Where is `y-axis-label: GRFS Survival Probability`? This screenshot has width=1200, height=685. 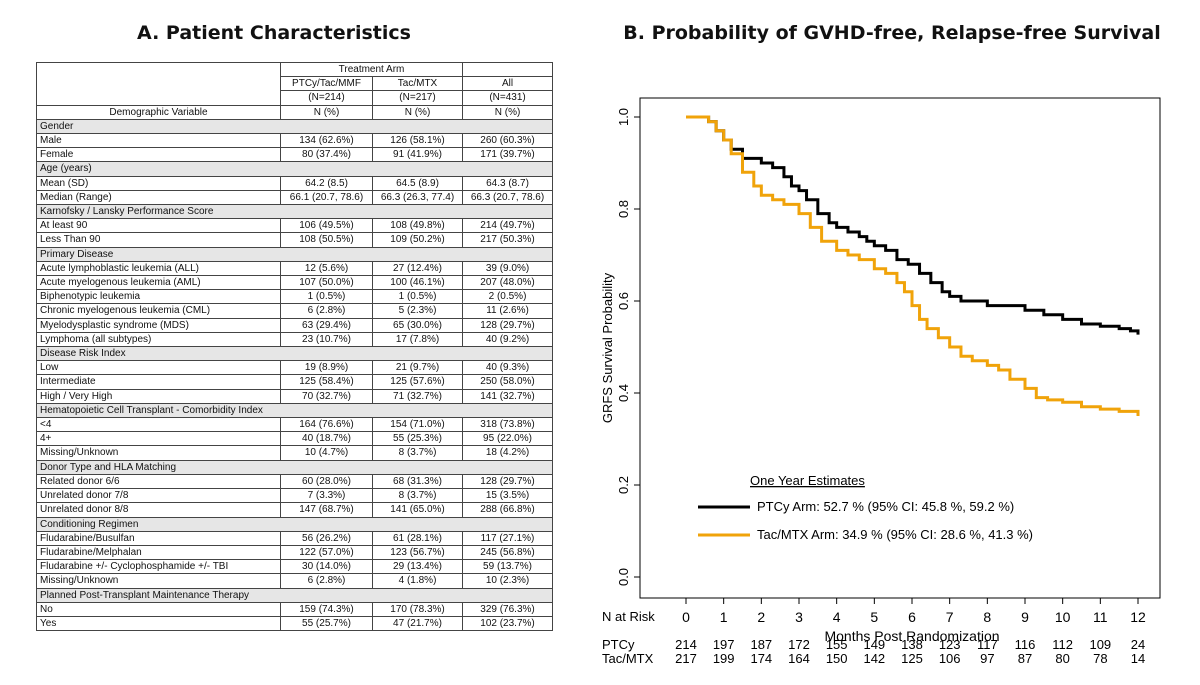
y-axis-label: GRFS Survival Probability is located at coordinates (607, 347).